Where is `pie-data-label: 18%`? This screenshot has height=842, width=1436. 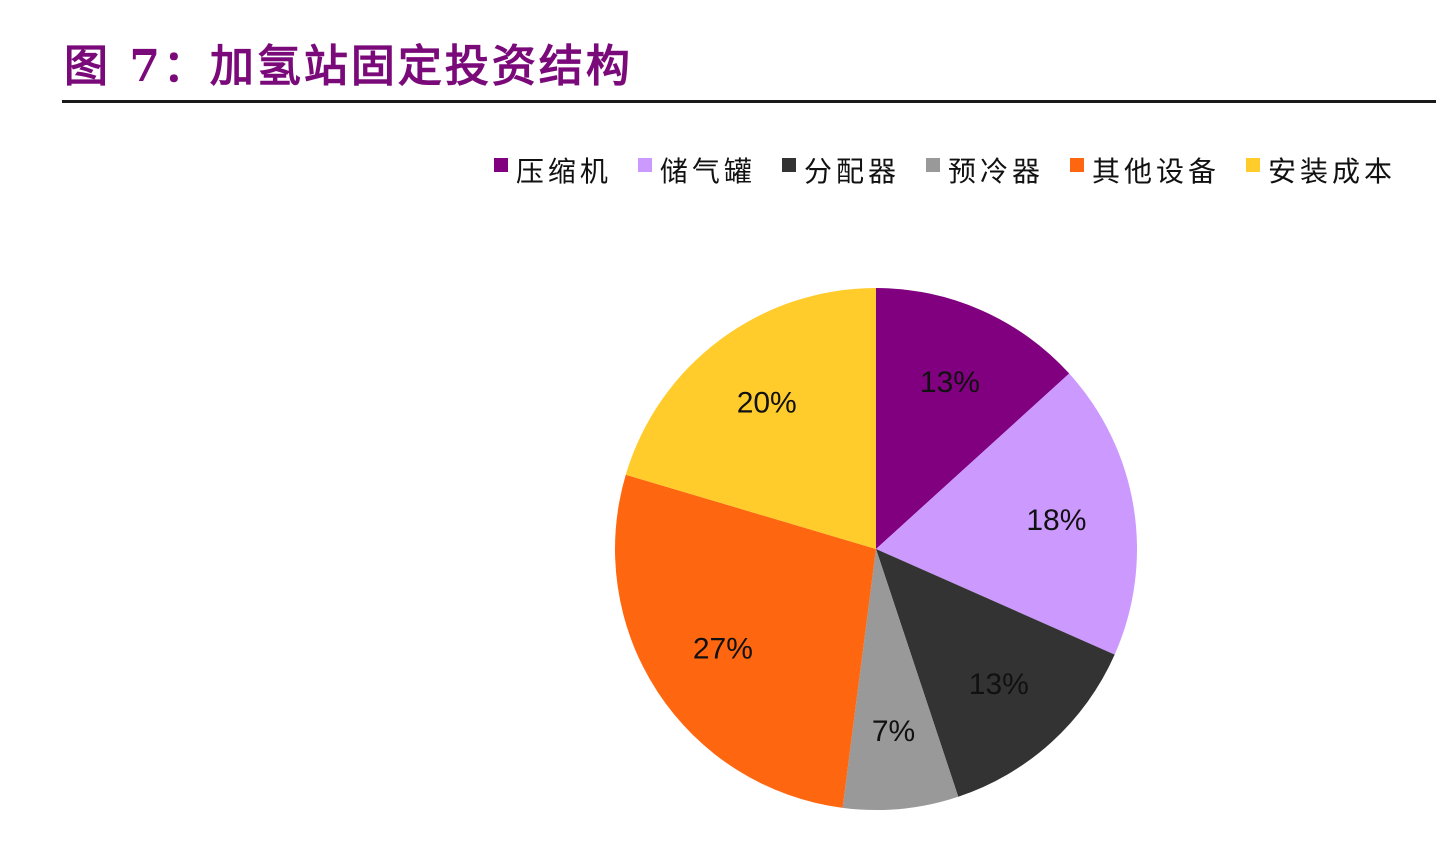
pie-data-label: 18% is located at coordinates (1056, 520).